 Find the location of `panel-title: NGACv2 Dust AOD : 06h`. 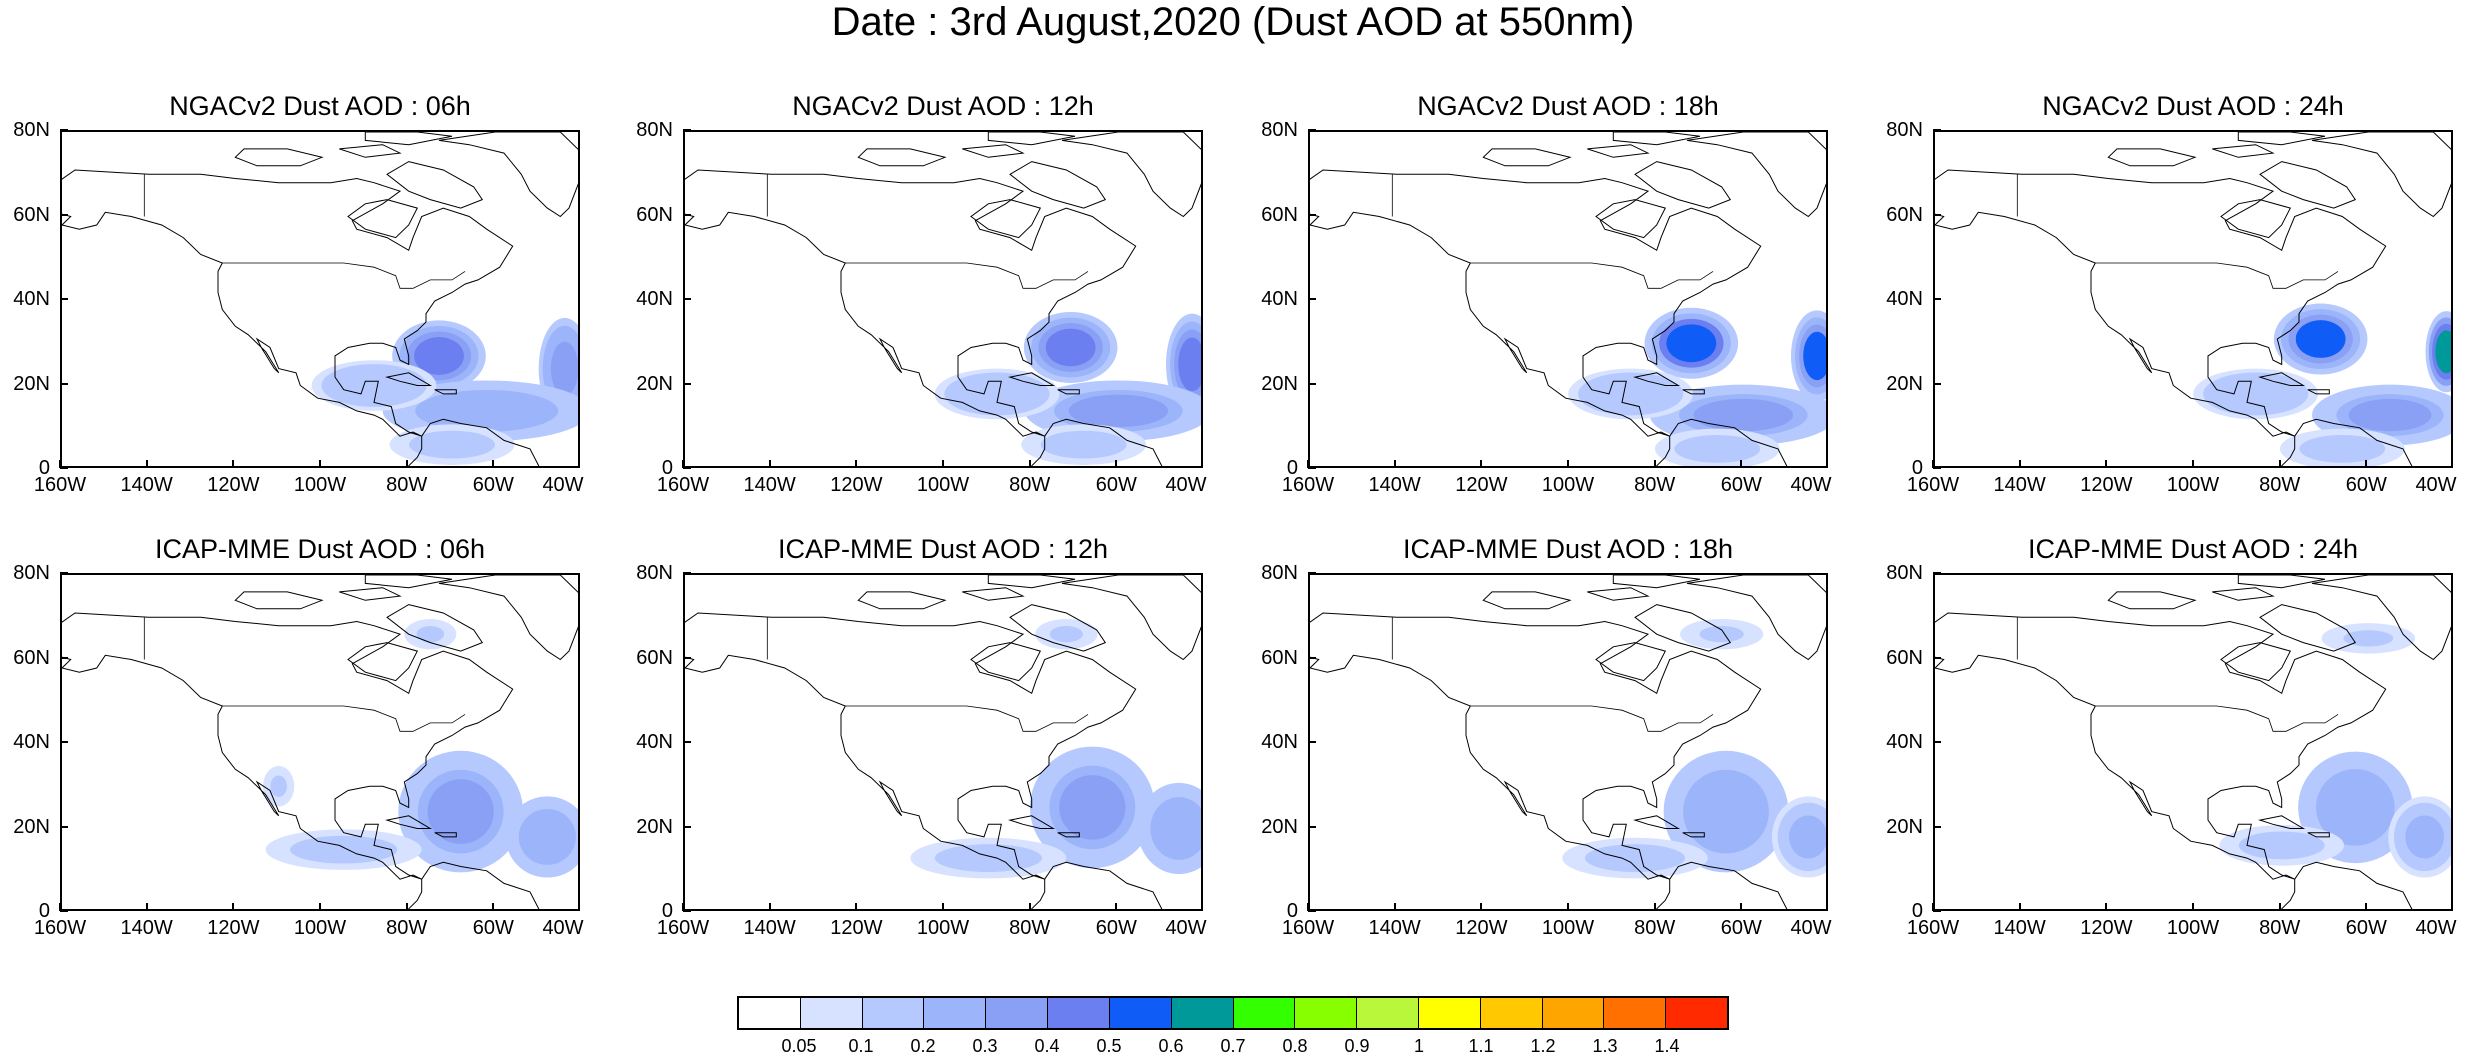

panel-title: NGACv2 Dust AOD : 06h is located at coordinates (320, 106).